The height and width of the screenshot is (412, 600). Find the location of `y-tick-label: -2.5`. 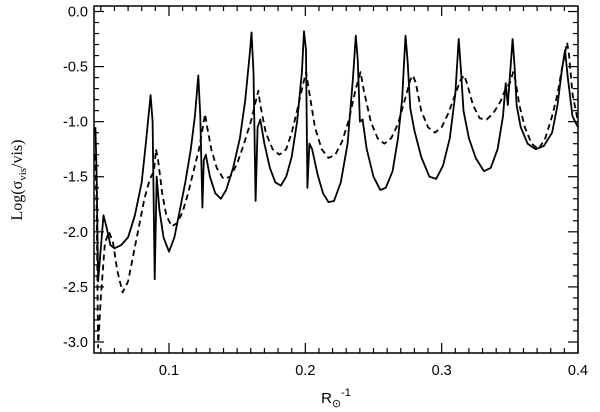

y-tick-label: -2.5 is located at coordinates (75, 288).